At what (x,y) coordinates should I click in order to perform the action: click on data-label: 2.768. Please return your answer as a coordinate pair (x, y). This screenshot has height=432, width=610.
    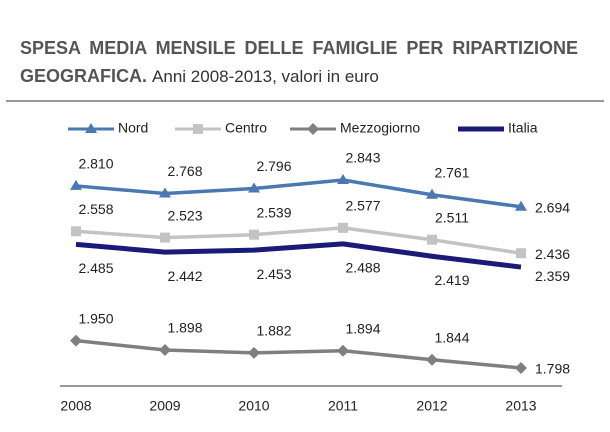
    Looking at the image, I should click on (184, 171).